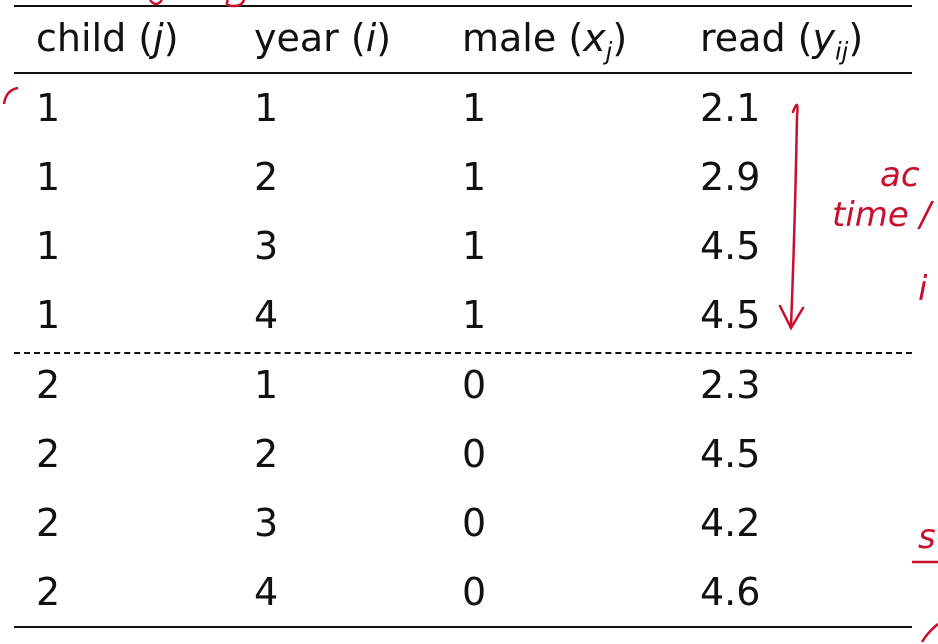 The height and width of the screenshot is (644, 938). I want to click on top-rule, so click(463, 6).